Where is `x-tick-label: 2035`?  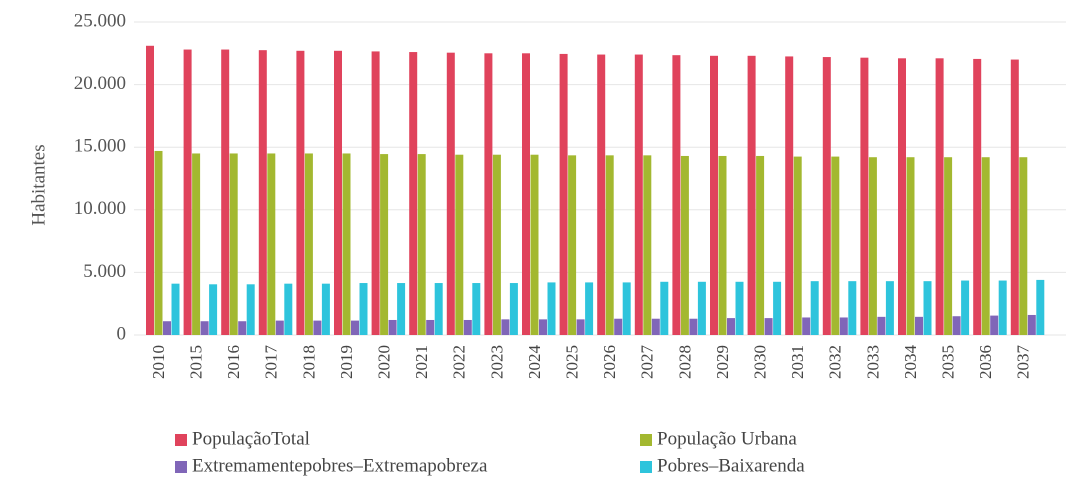 x-tick-label: 2035 is located at coordinates (948, 362).